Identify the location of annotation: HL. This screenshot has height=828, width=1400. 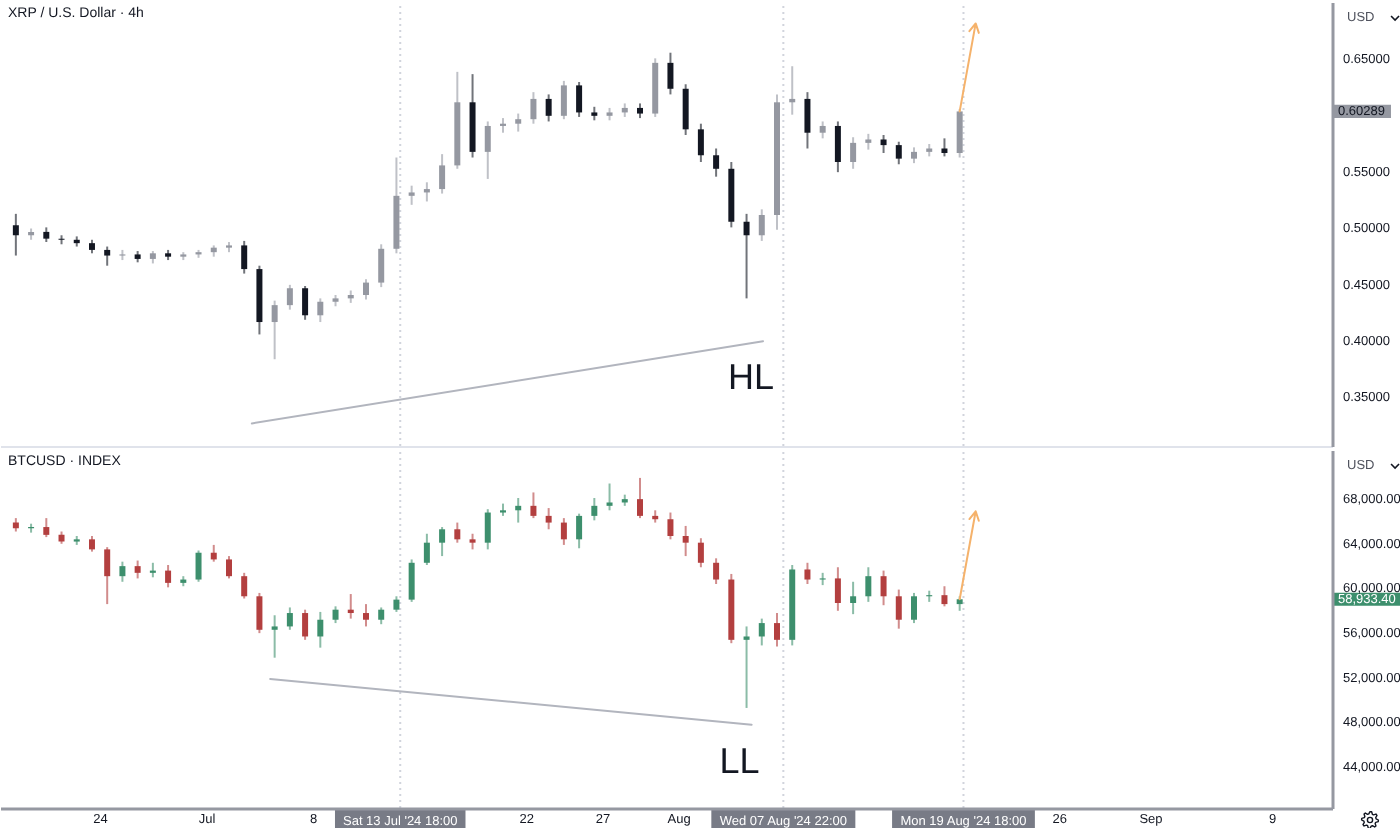
(751, 377).